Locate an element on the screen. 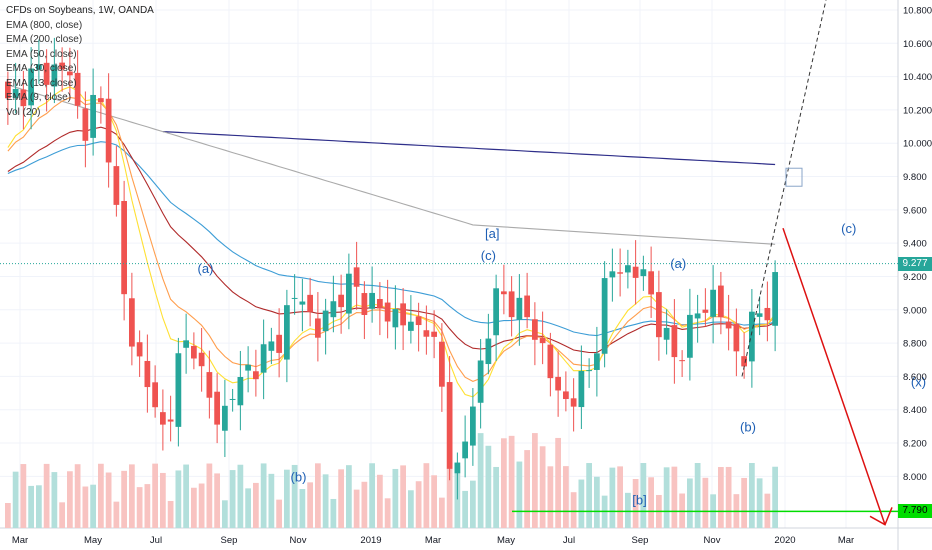 This screenshot has width=932, height=550. legend-ema9: EMA (9, close) is located at coordinates (39, 97).